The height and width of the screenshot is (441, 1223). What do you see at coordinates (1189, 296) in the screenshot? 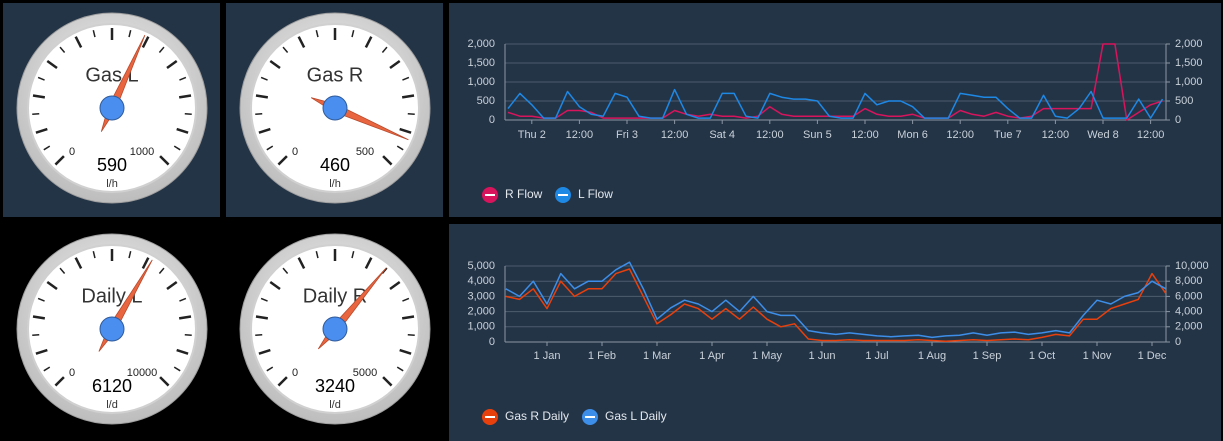
I see `y2-tick-label: 6,000` at bounding box center [1189, 296].